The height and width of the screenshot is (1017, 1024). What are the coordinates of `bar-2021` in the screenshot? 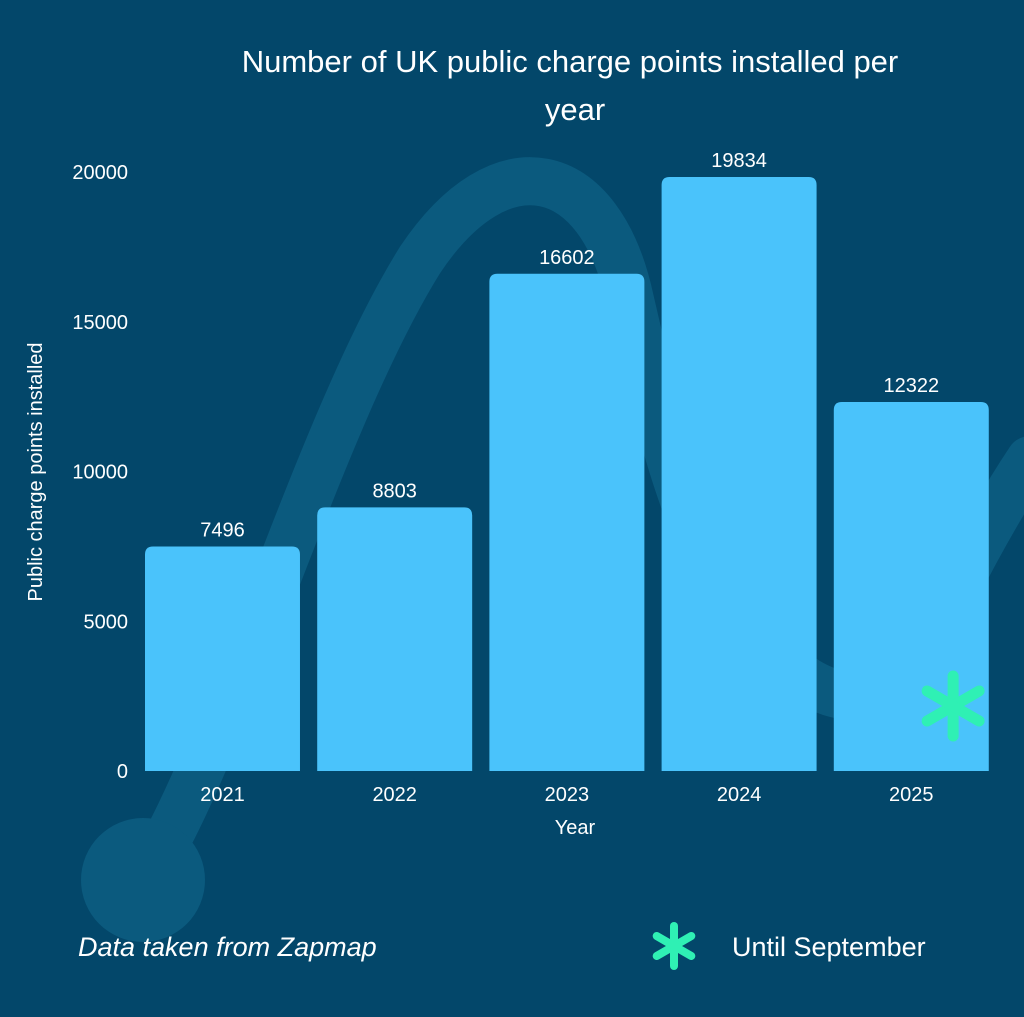 It's located at (222, 658).